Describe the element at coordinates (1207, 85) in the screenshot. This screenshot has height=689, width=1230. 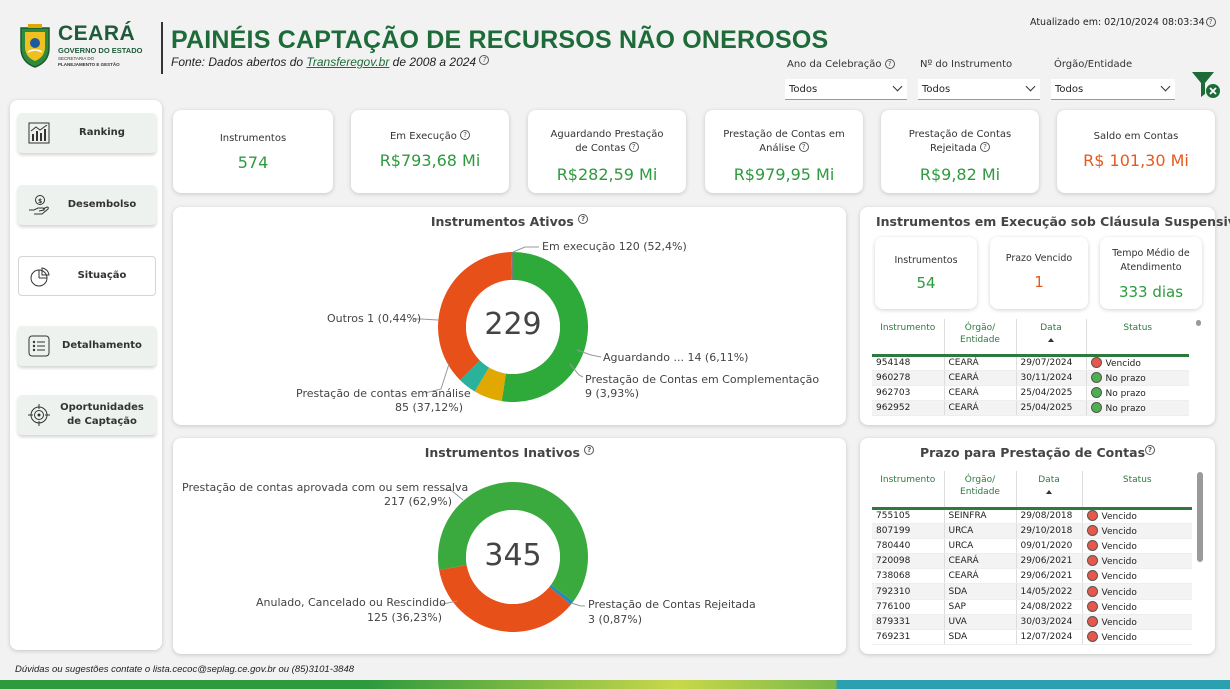
I see `clear-filter-icon` at that location.